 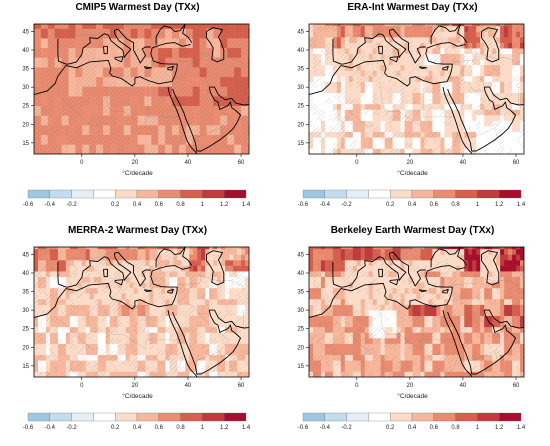 I want to click on panel-title: CMIP5 Warmest Day (TXx), so click(x=137, y=7).